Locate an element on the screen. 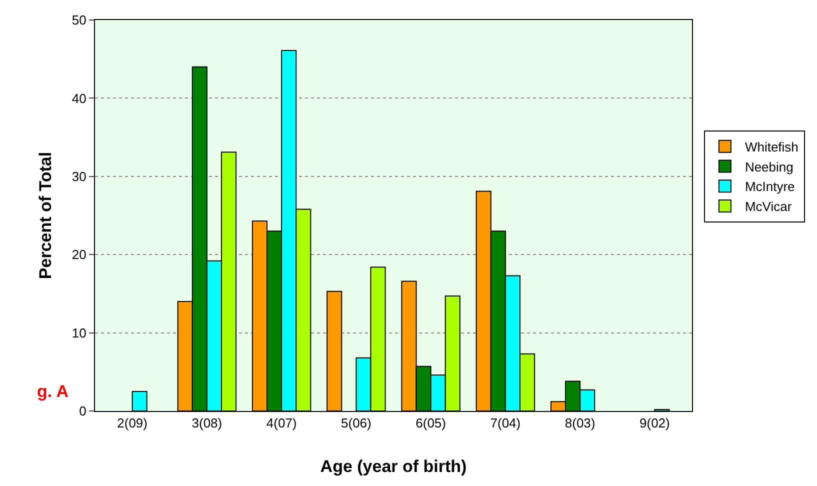 The width and height of the screenshot is (817, 486). legend-label: Whitefish is located at coordinates (771, 146).